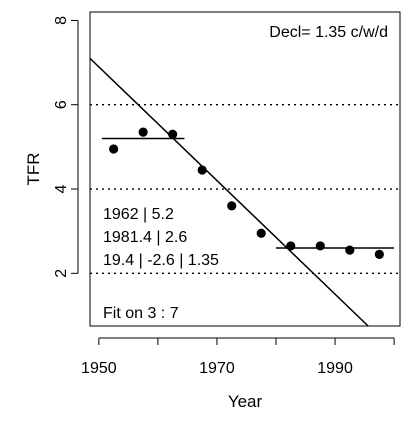 The image size is (410, 422). What do you see at coordinates (238, 357) in the screenshot?
I see `x-axis: 1950 1970 1990` at bounding box center [238, 357].